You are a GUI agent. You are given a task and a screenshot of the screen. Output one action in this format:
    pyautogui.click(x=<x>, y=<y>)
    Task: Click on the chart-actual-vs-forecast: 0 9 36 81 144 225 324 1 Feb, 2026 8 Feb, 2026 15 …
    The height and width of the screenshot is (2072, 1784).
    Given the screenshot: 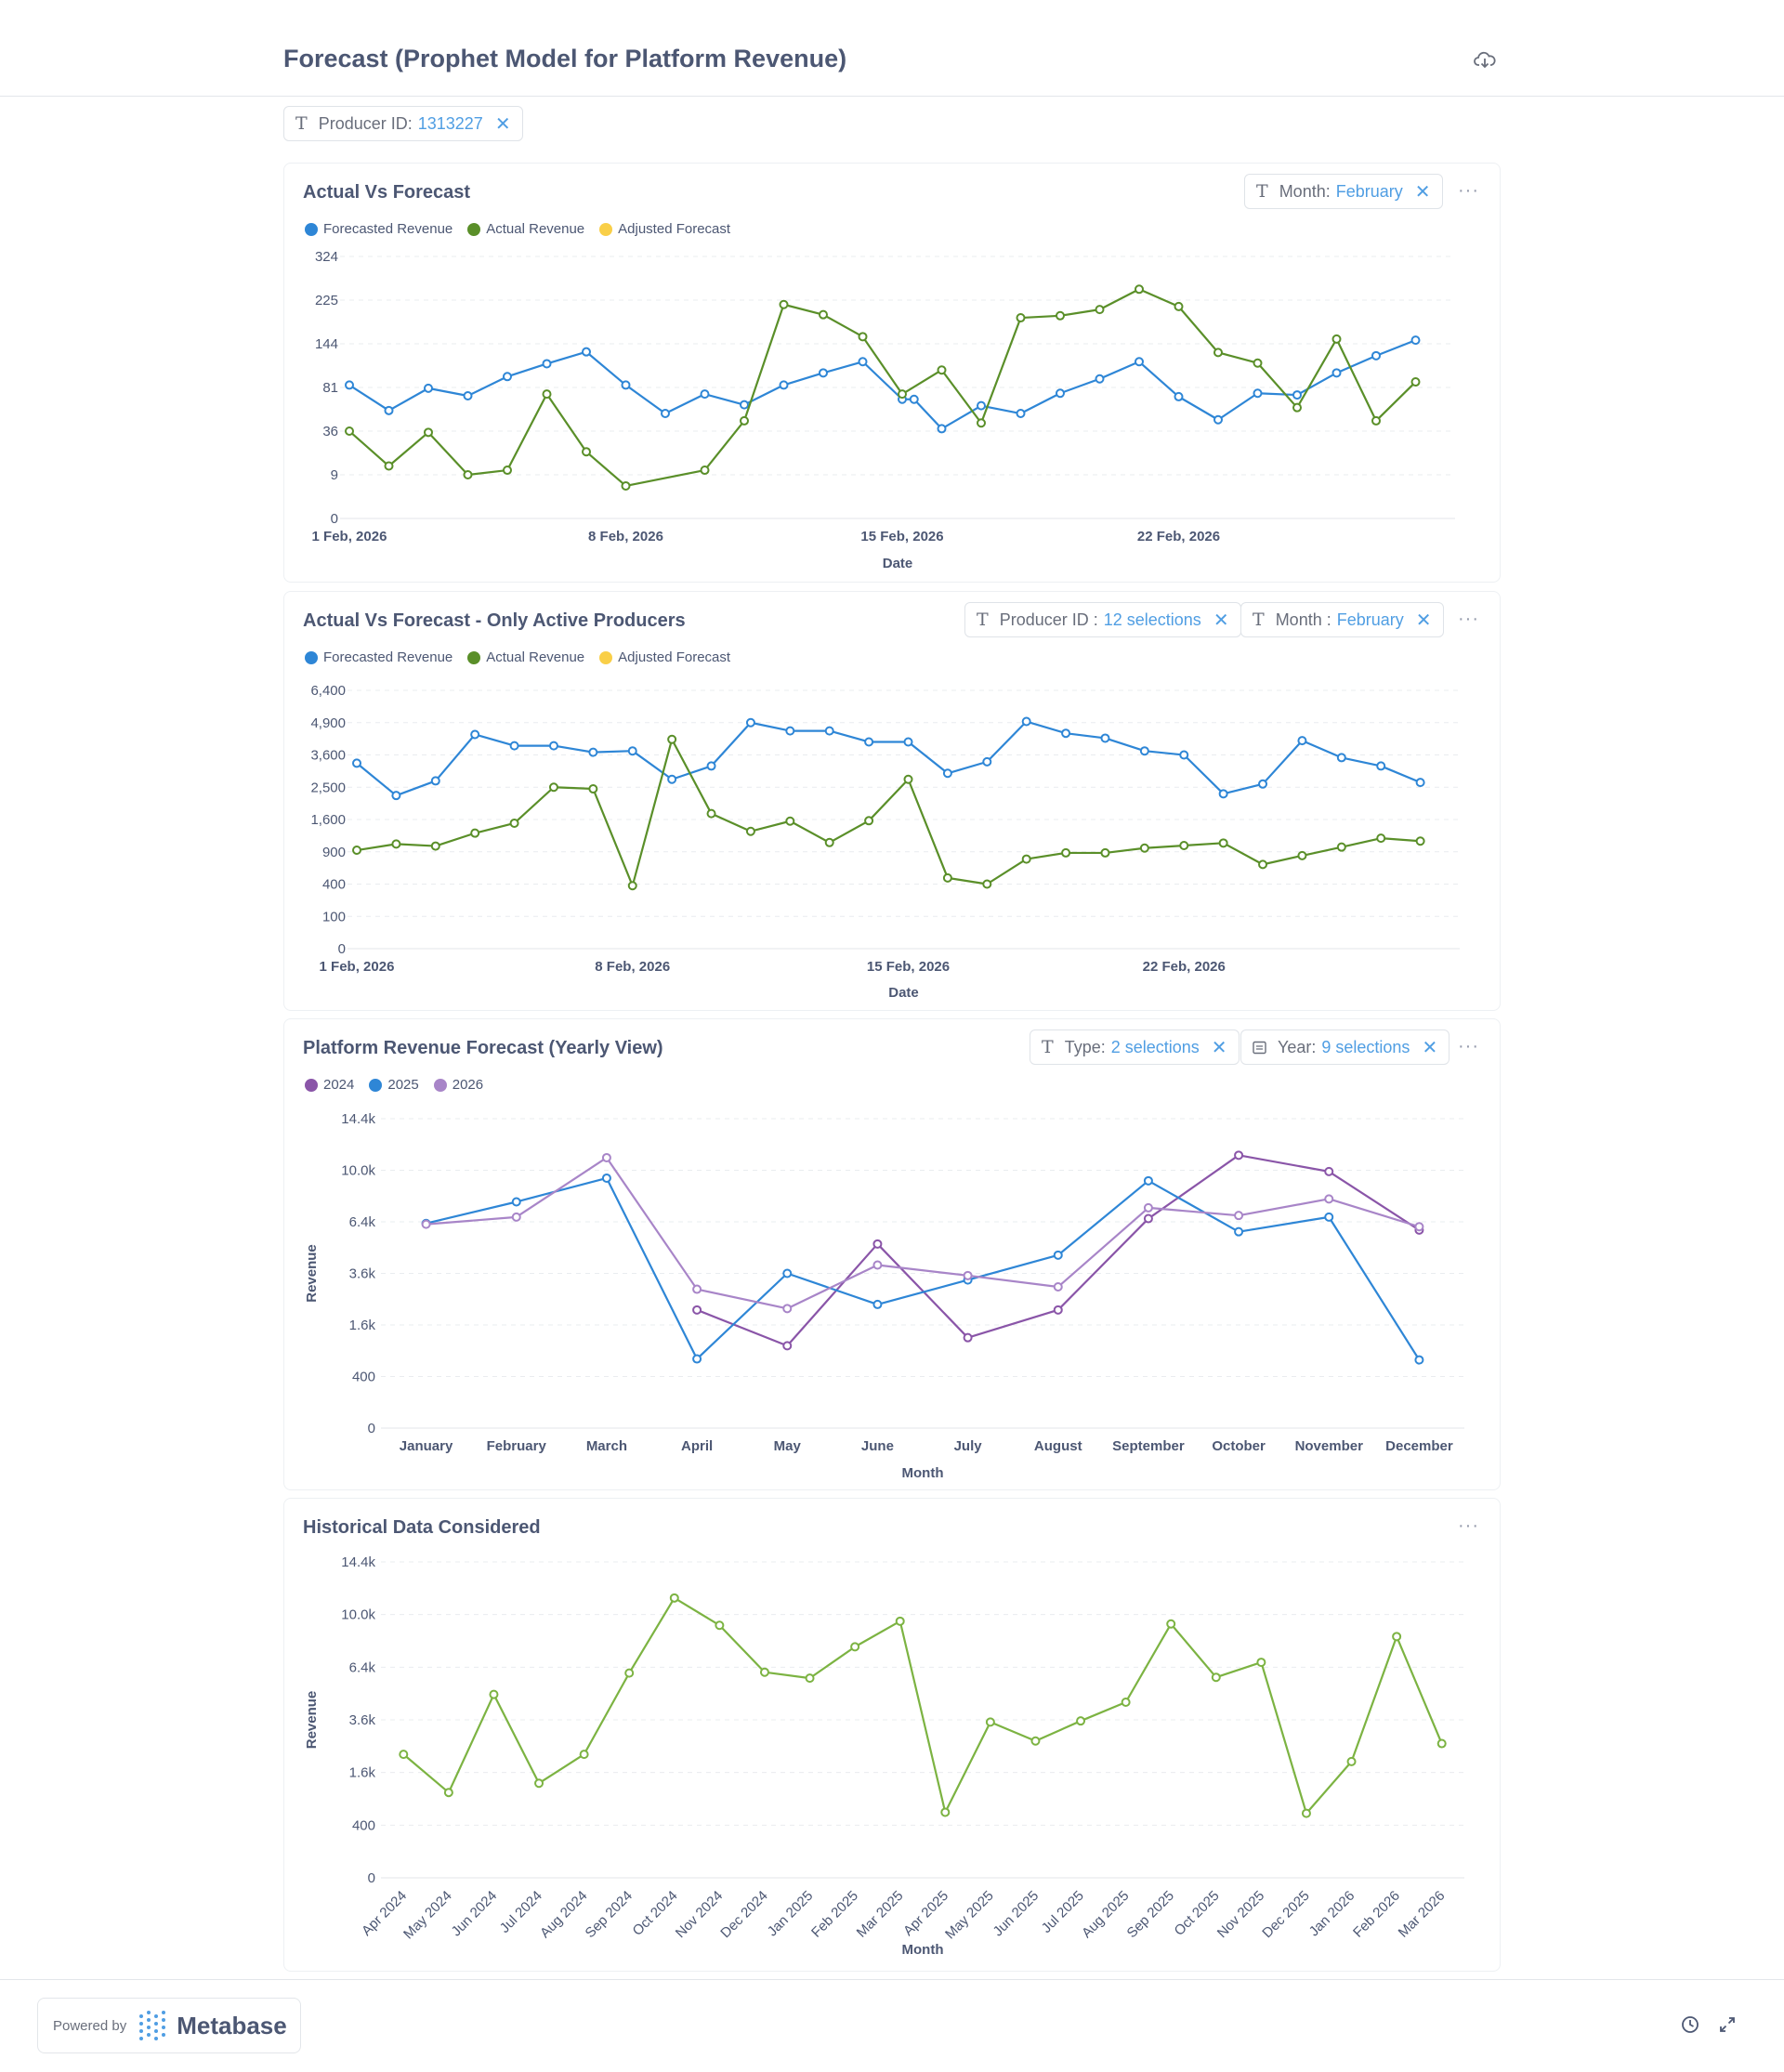 What is the action you would take?
    pyautogui.click(x=884, y=410)
    